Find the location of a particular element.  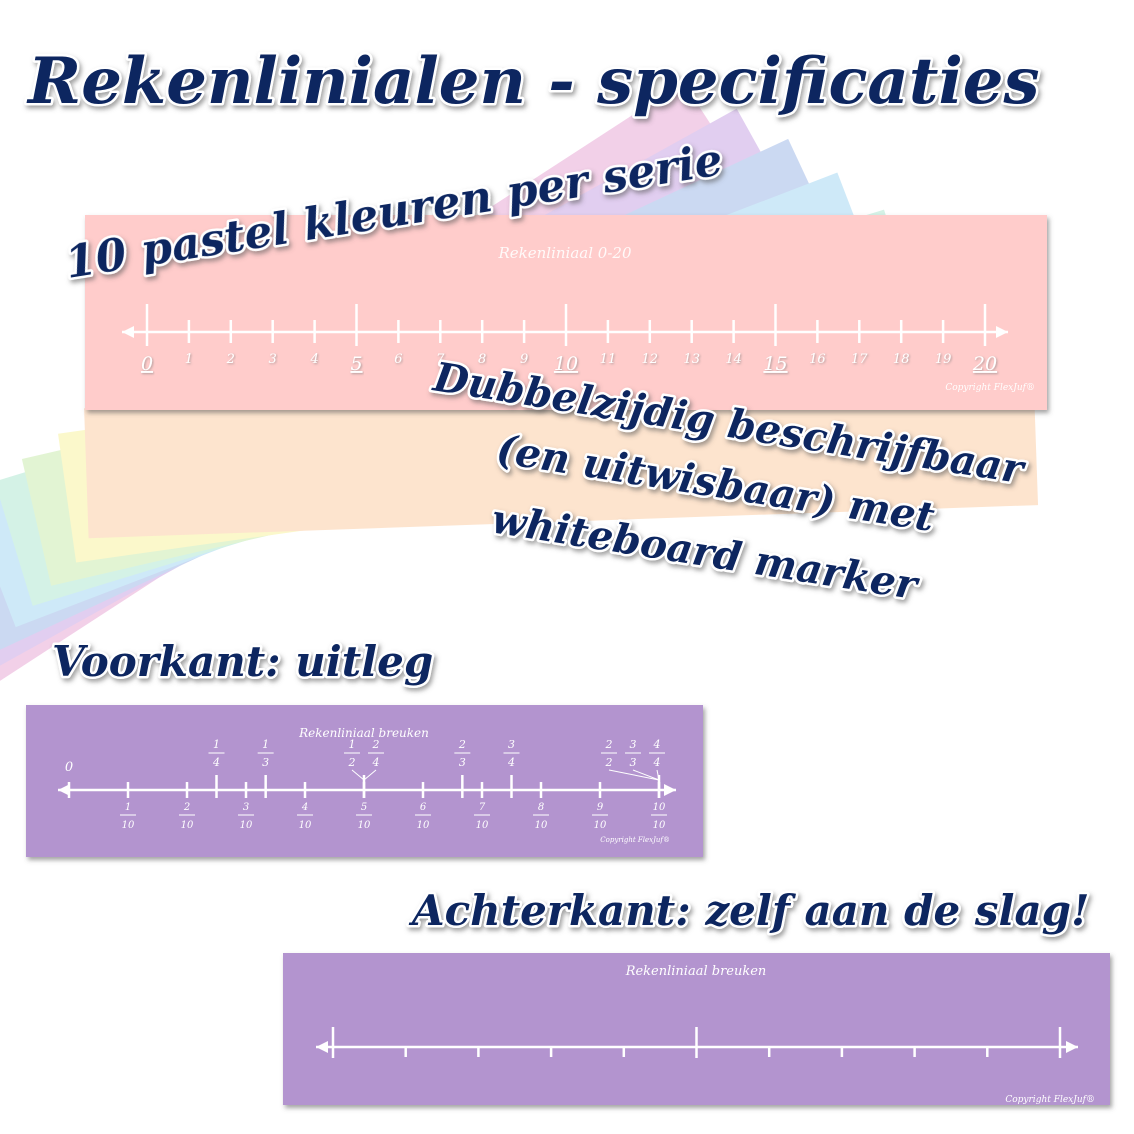

tick-label: 13 is located at coordinates (691, 359).